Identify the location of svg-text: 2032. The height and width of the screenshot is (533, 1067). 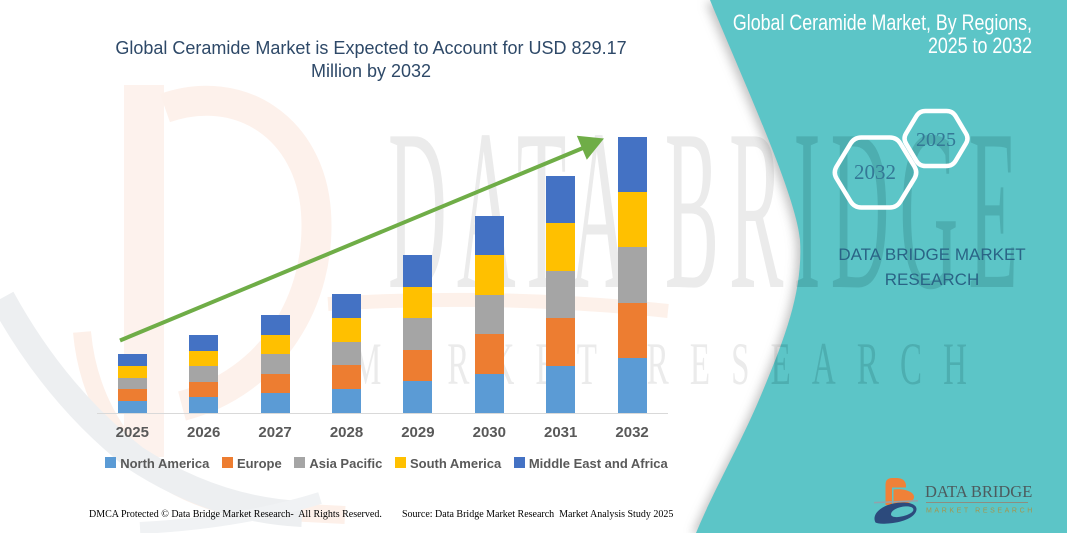
(875, 172).